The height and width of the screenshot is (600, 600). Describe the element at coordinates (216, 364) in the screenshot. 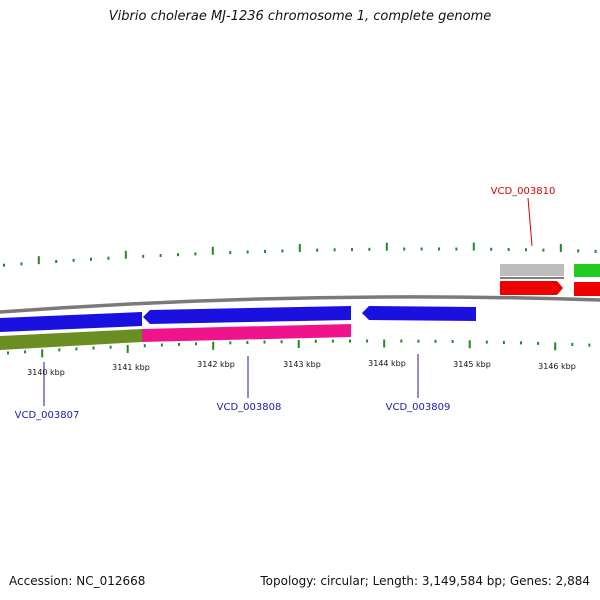

I see `scale-label-3142: 3142 kbp` at that location.